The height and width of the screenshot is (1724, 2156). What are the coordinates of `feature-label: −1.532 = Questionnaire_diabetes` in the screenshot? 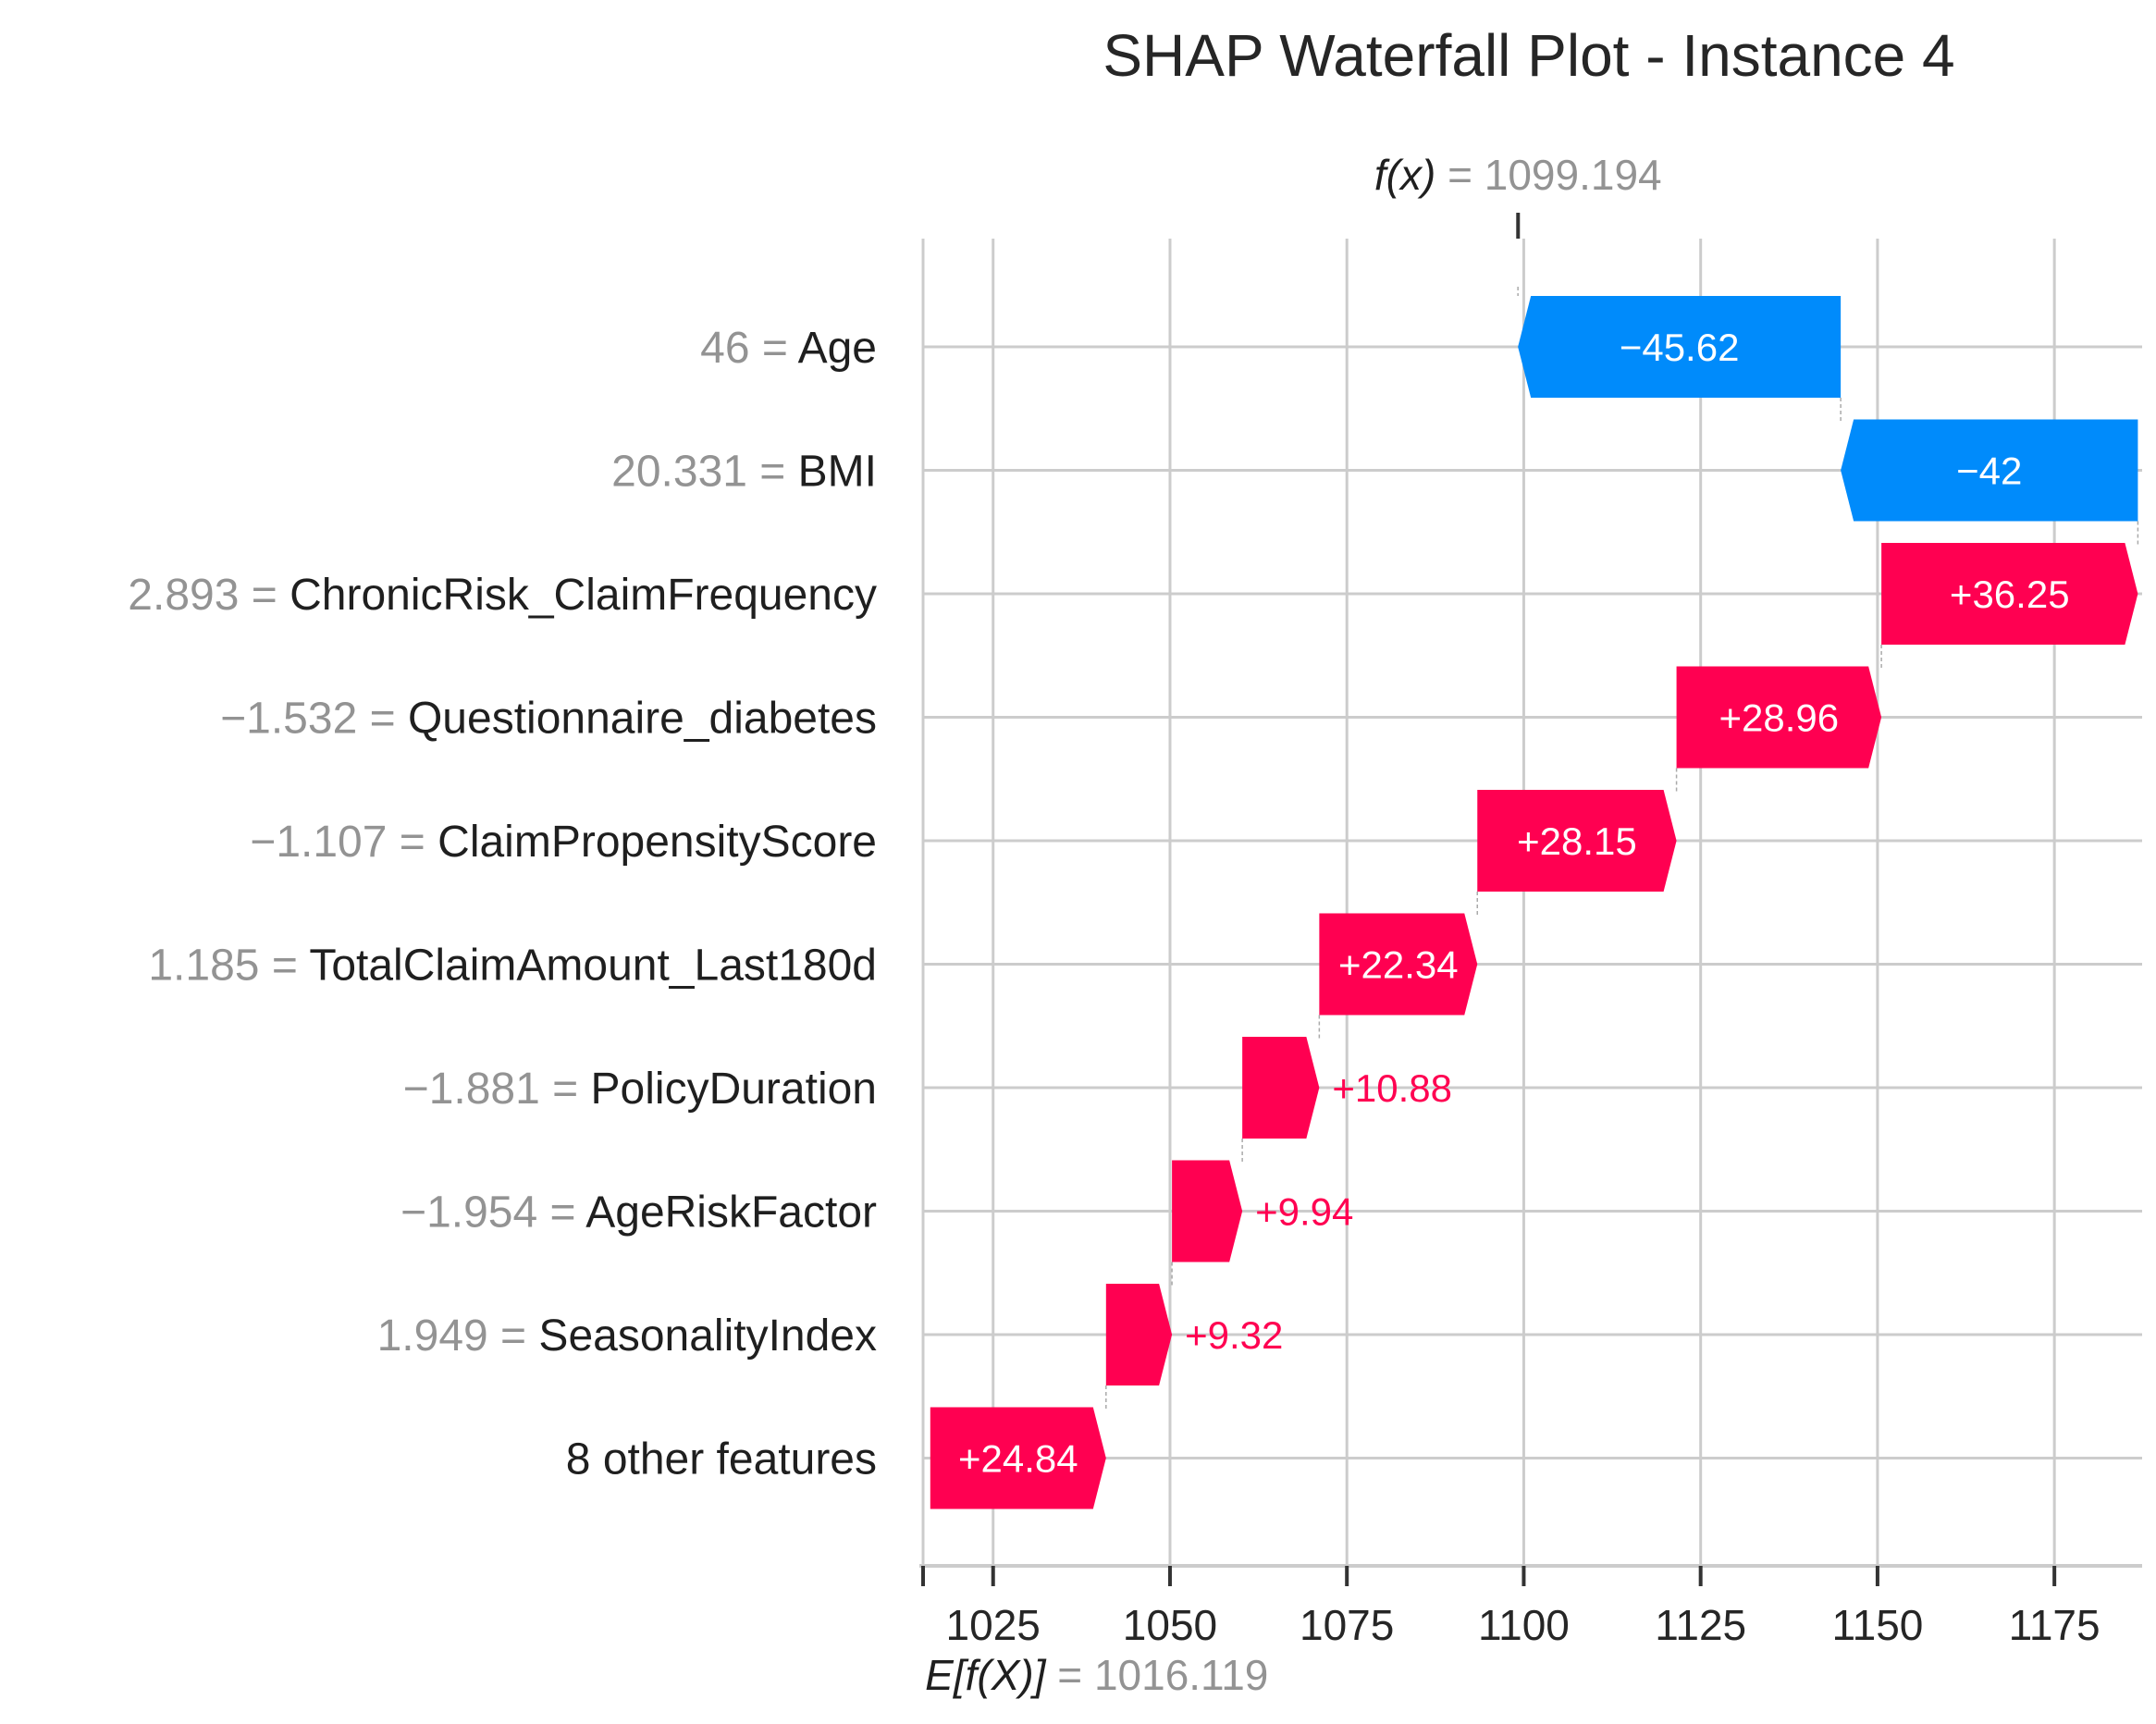 It's located at (548, 720).